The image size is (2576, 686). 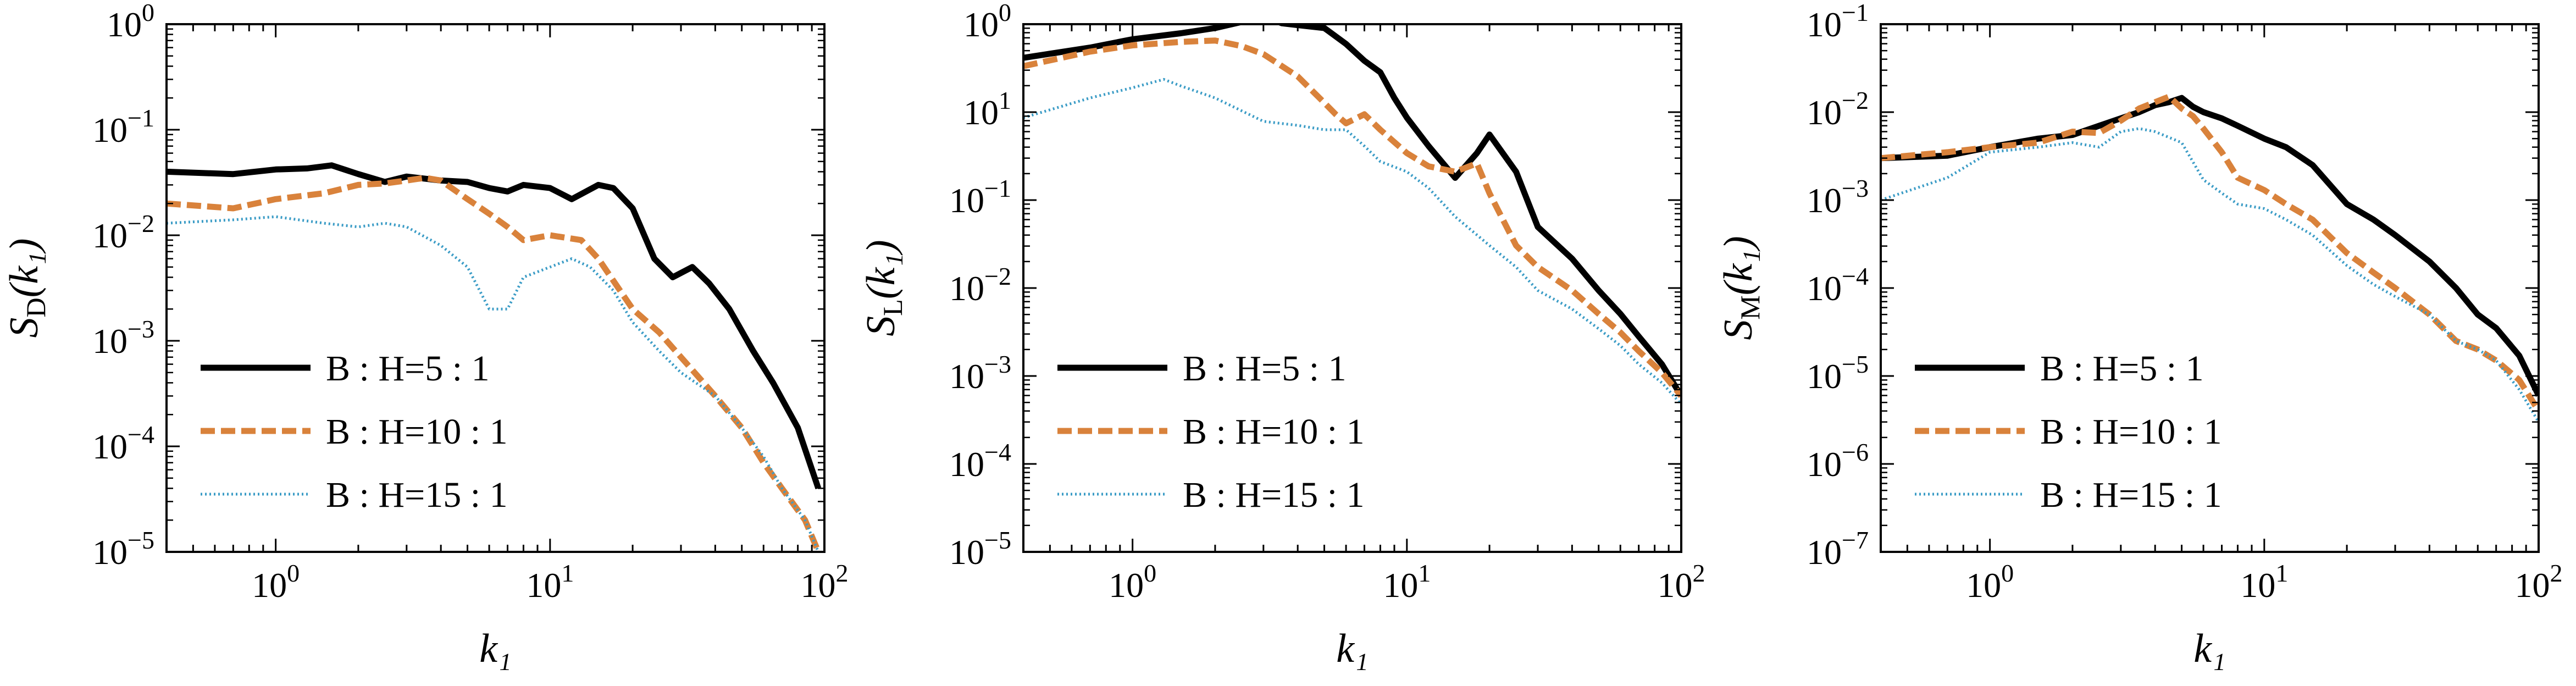 What do you see at coordinates (1855, 452) in the screenshot?
I see `tick-exponent: −6` at bounding box center [1855, 452].